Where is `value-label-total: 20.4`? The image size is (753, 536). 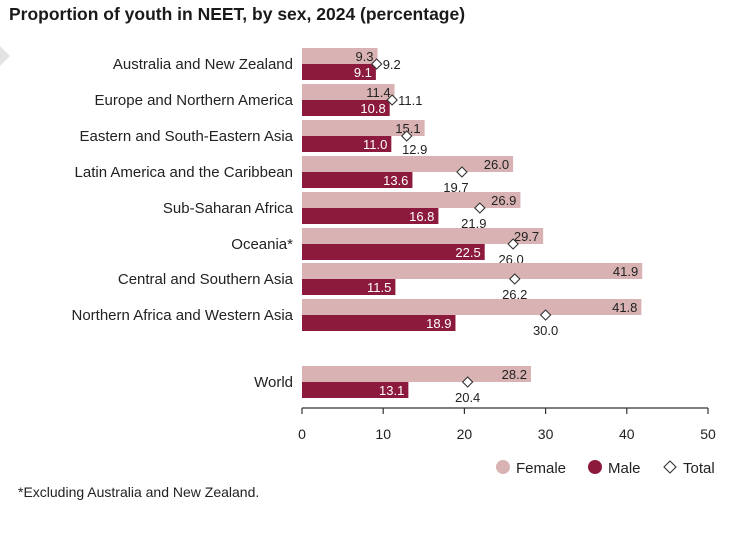
value-label-total: 20.4 is located at coordinates (467, 397).